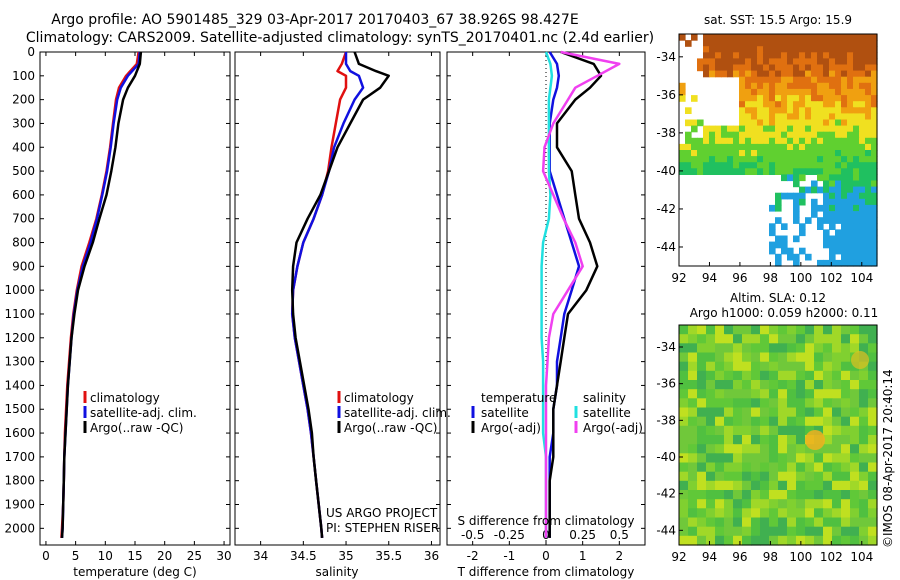 The image size is (900, 580). I want to click on depth-tick-label: 1200, so click(19, 338).